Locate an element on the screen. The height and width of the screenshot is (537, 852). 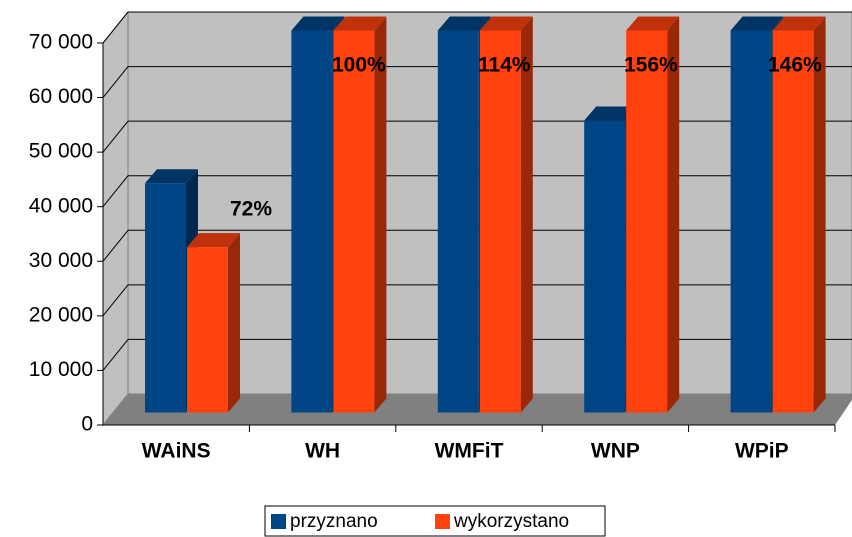
legend-label: wykorzystano is located at coordinates (511, 521).